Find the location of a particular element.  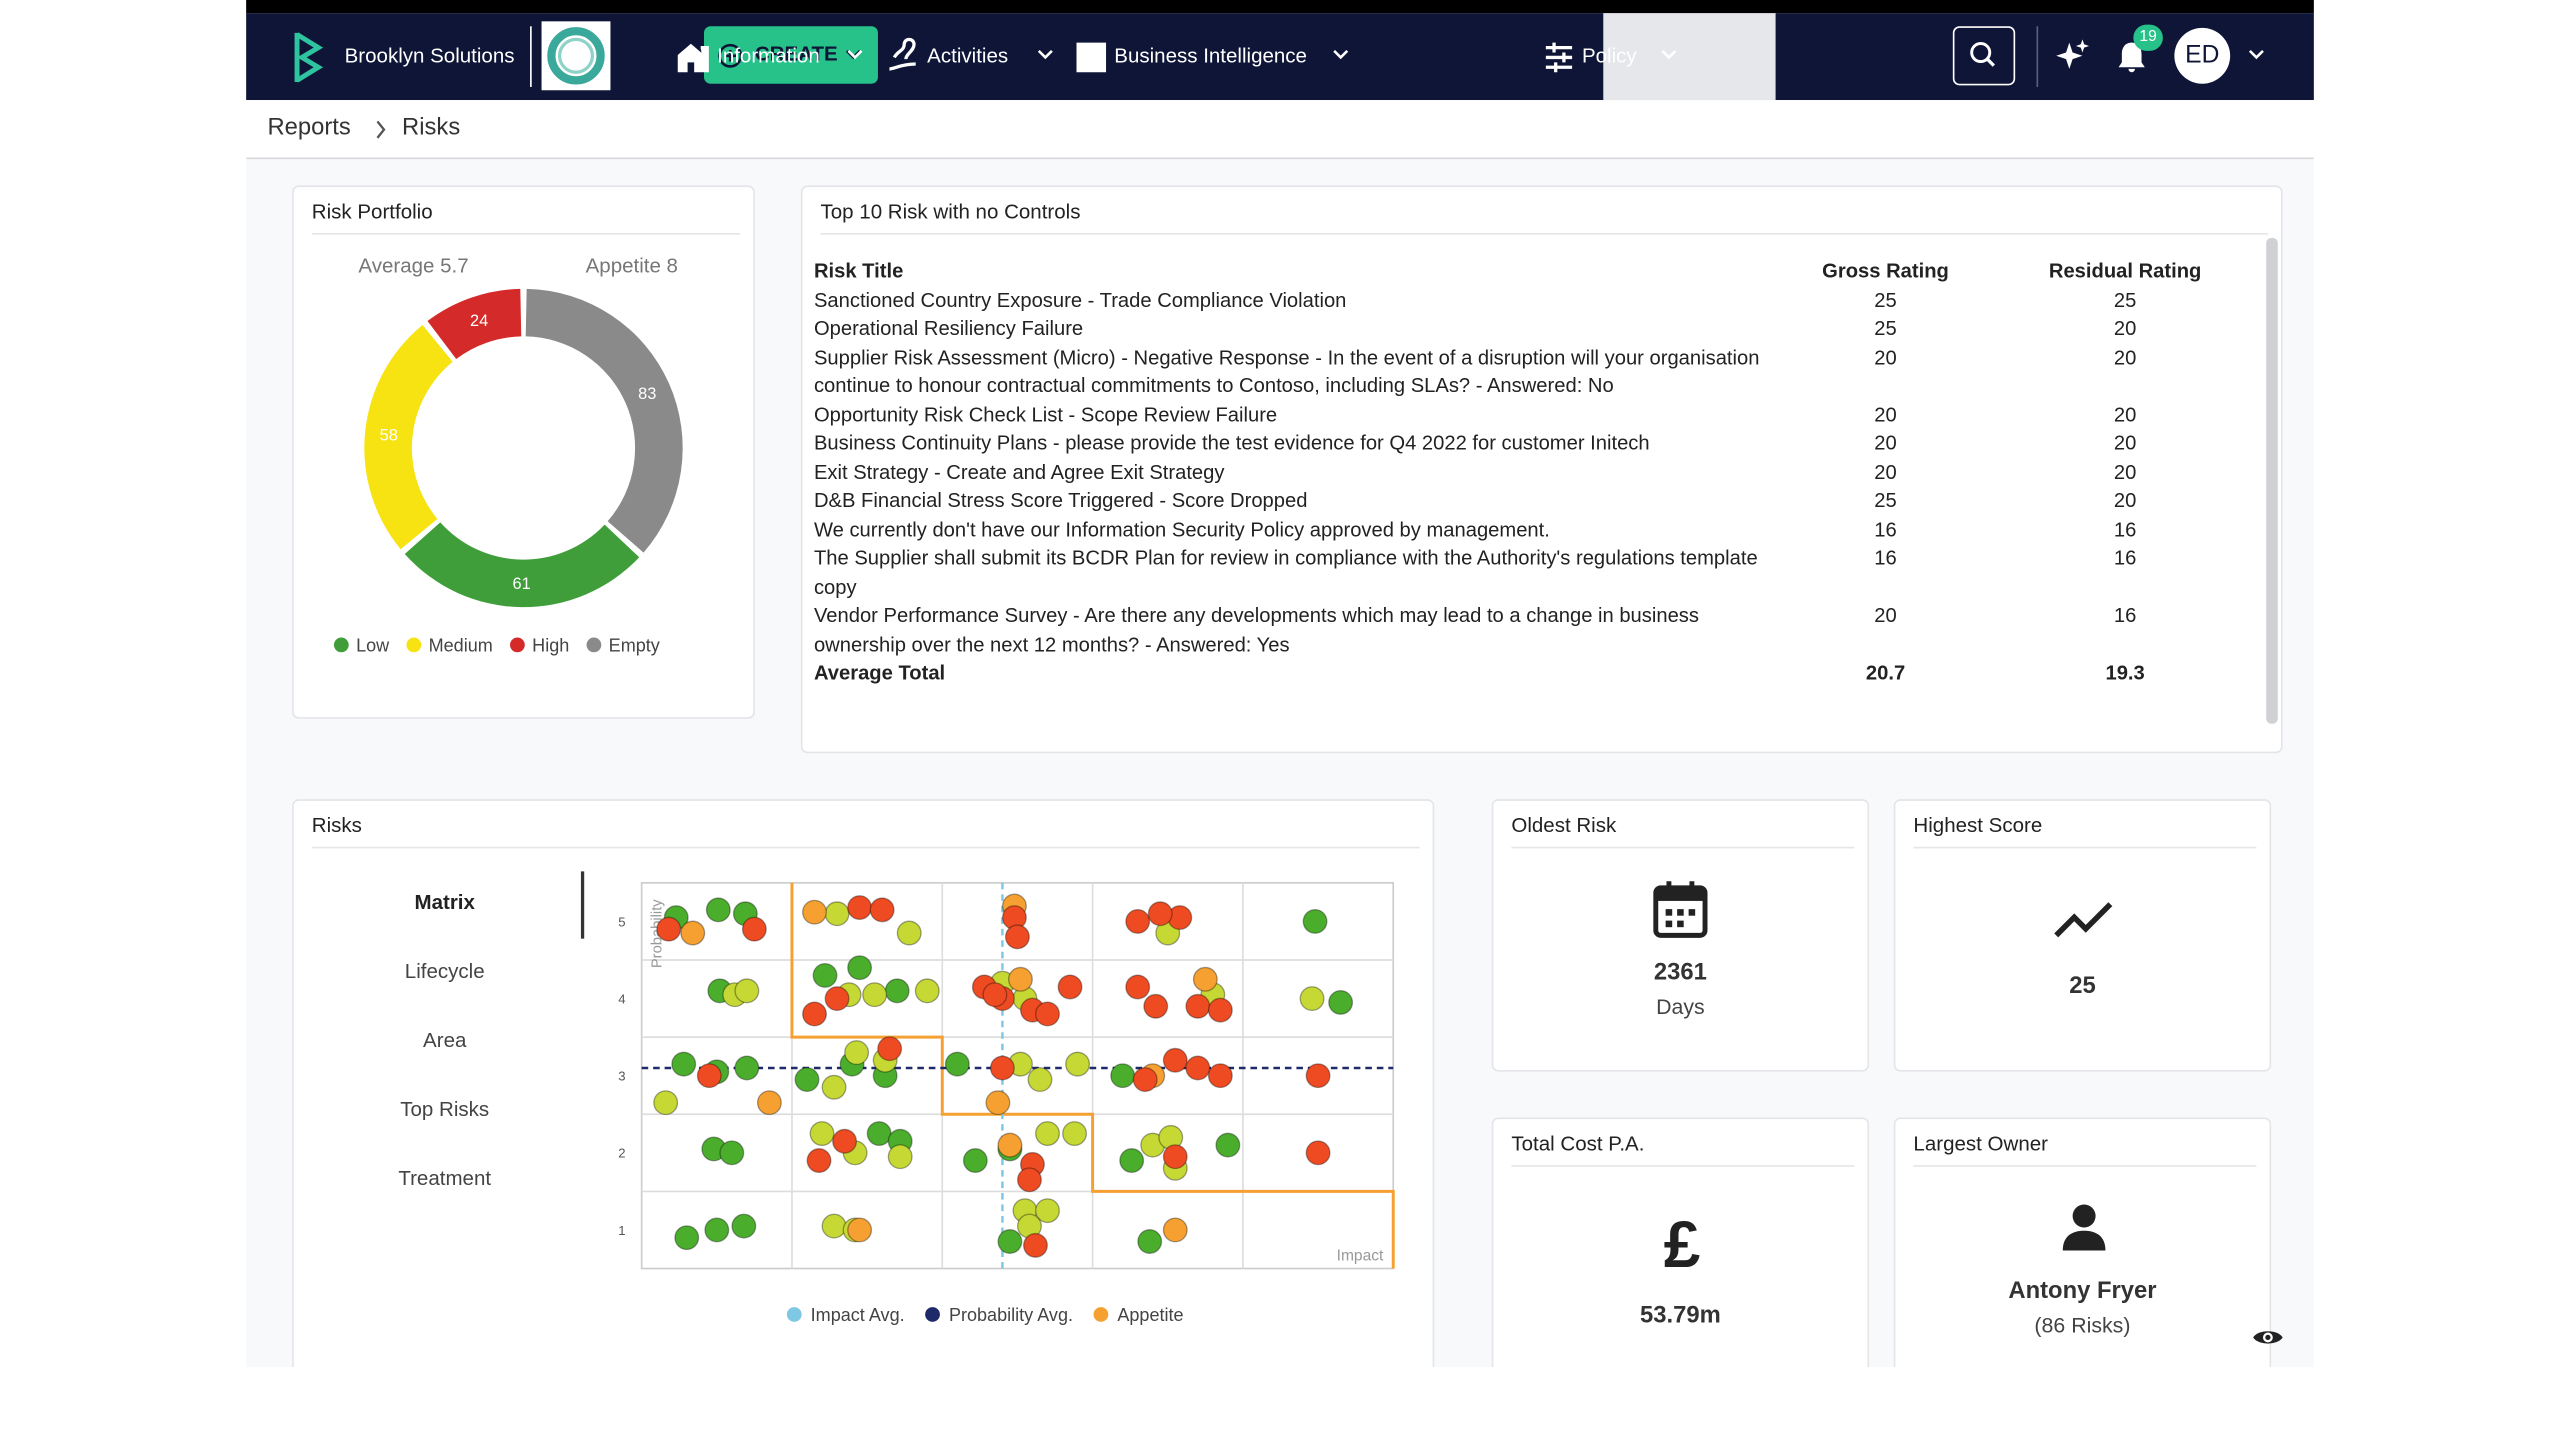

breadcrumb-item: Reports is located at coordinates (309, 128).